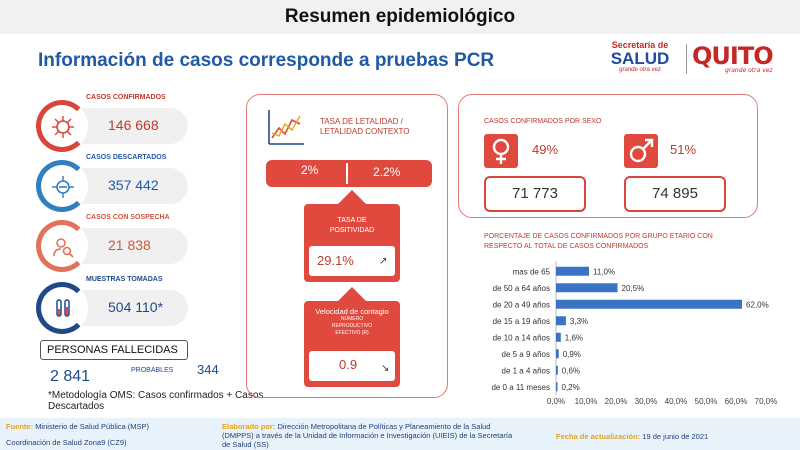 The image size is (800, 450). I want to click on tick-label: 50,0%, so click(706, 401).